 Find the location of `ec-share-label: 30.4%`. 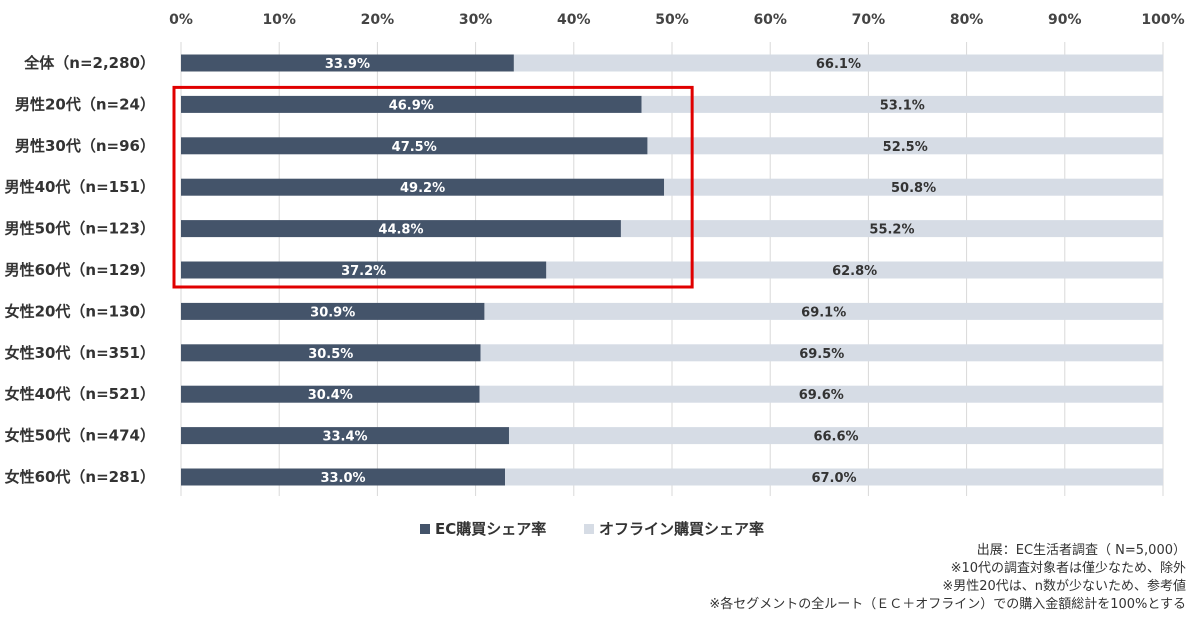

ec-share-label: 30.4% is located at coordinates (330, 395).